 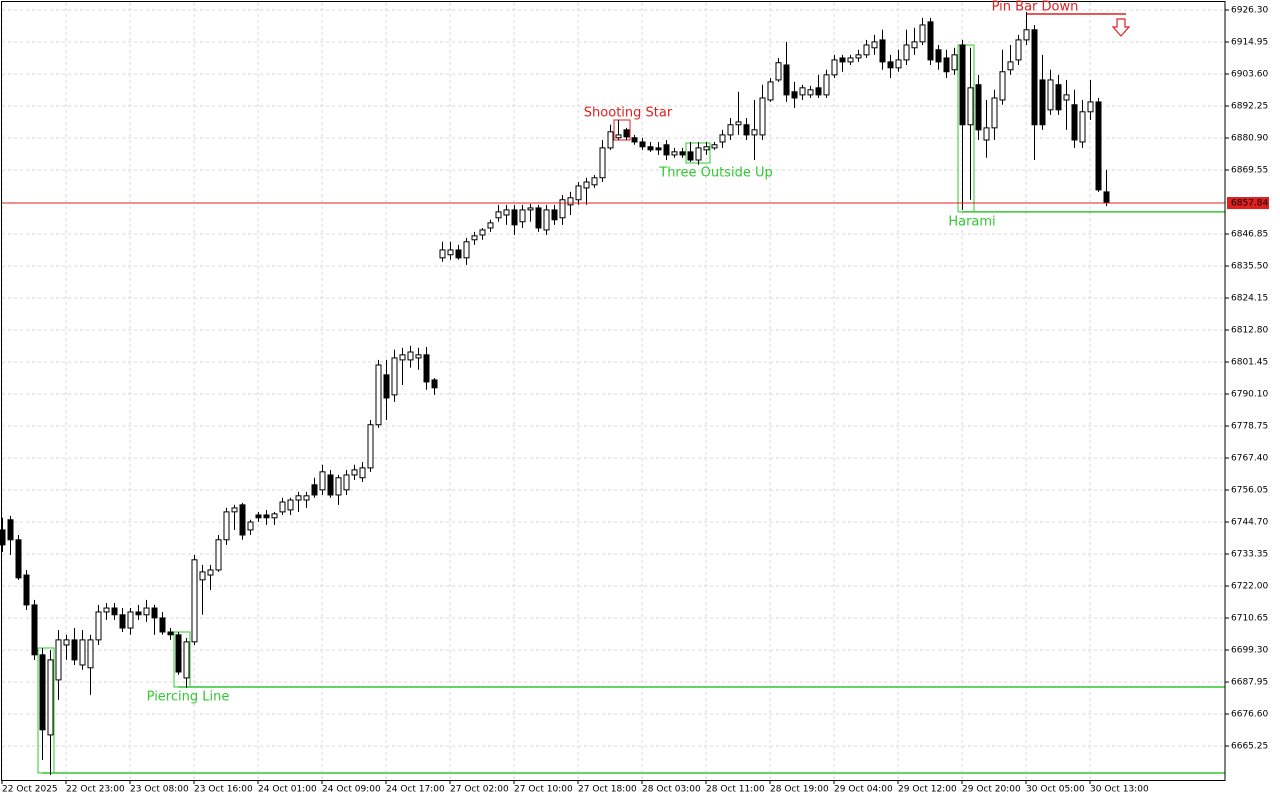 What do you see at coordinates (1249, 715) in the screenshot?
I see `y-tick-label: 6676.60` at bounding box center [1249, 715].